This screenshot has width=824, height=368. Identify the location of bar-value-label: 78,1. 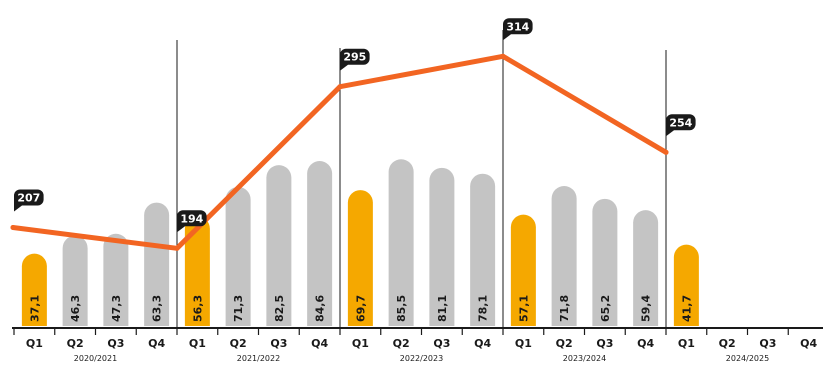
(483, 308).